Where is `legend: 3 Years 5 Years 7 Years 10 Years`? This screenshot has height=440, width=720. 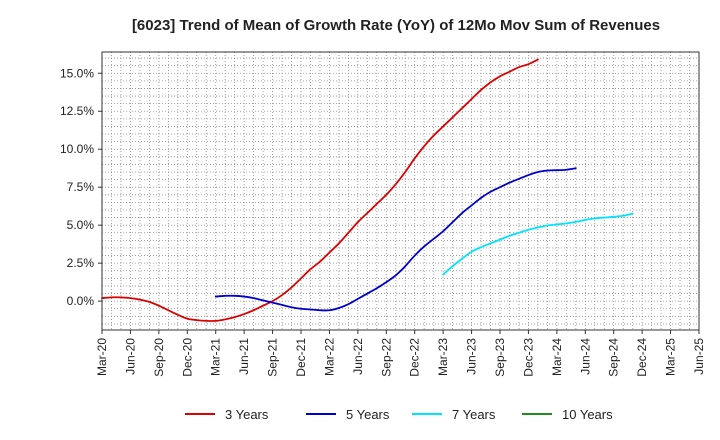
legend: 3 Years 5 Years 7 Years 10 Years is located at coordinates (399, 414).